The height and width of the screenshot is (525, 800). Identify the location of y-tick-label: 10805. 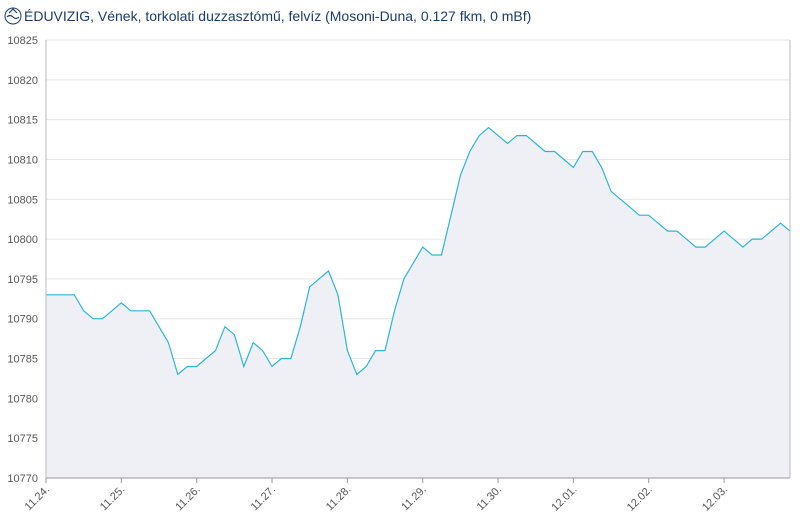
(22, 200).